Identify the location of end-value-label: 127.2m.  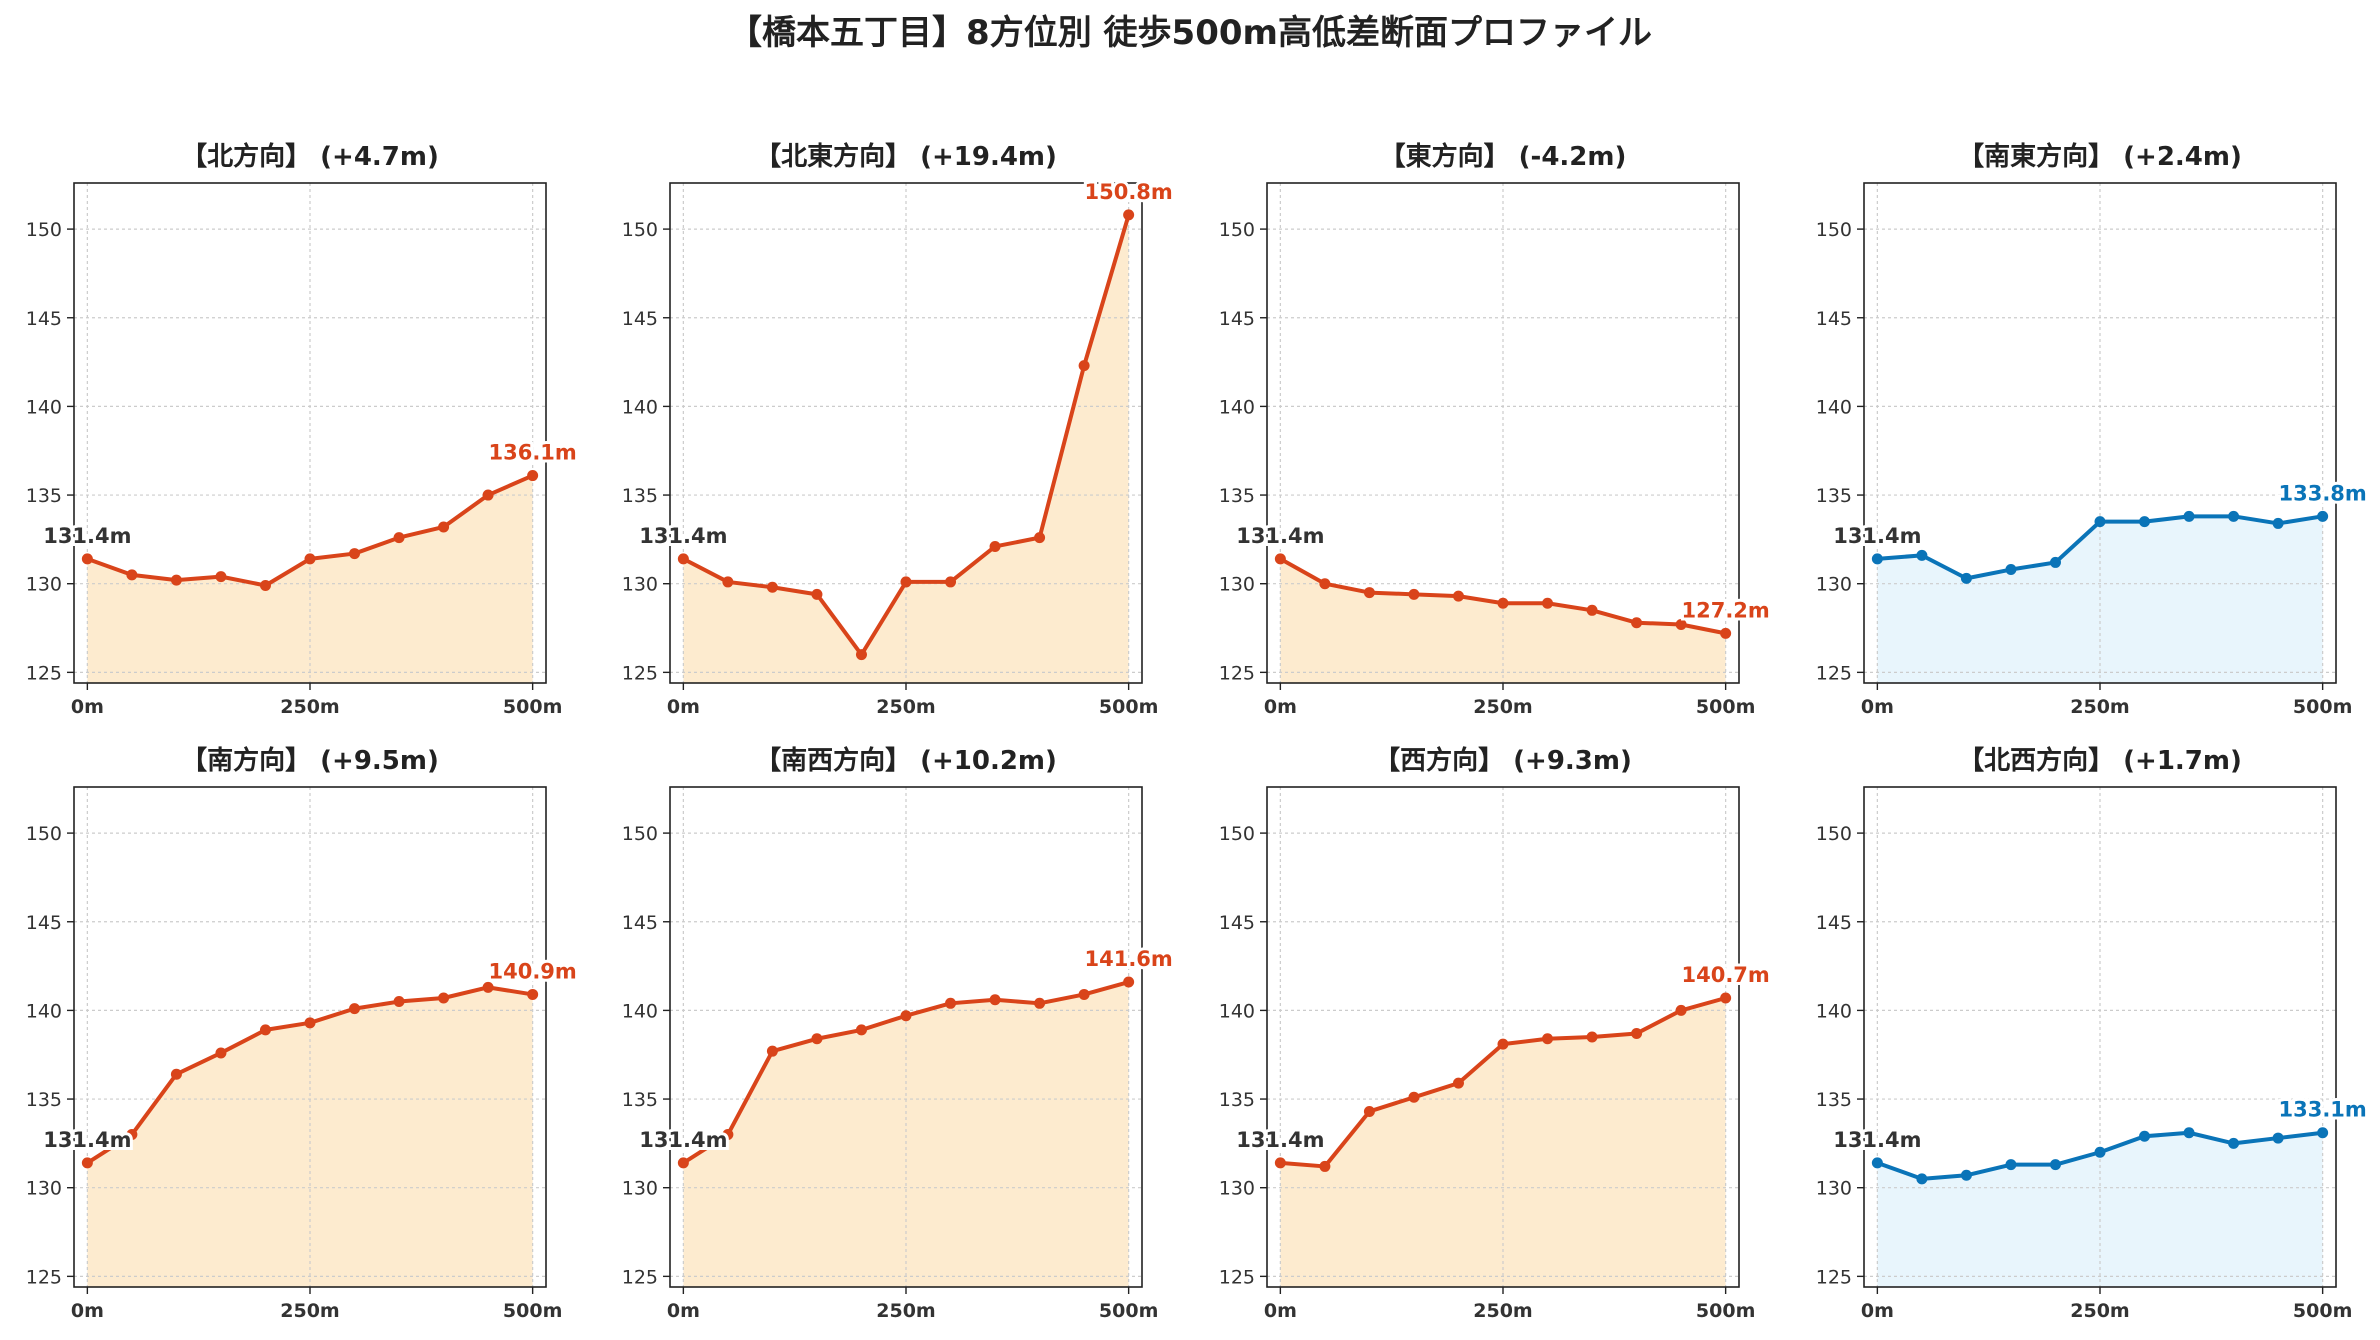
(1725, 610).